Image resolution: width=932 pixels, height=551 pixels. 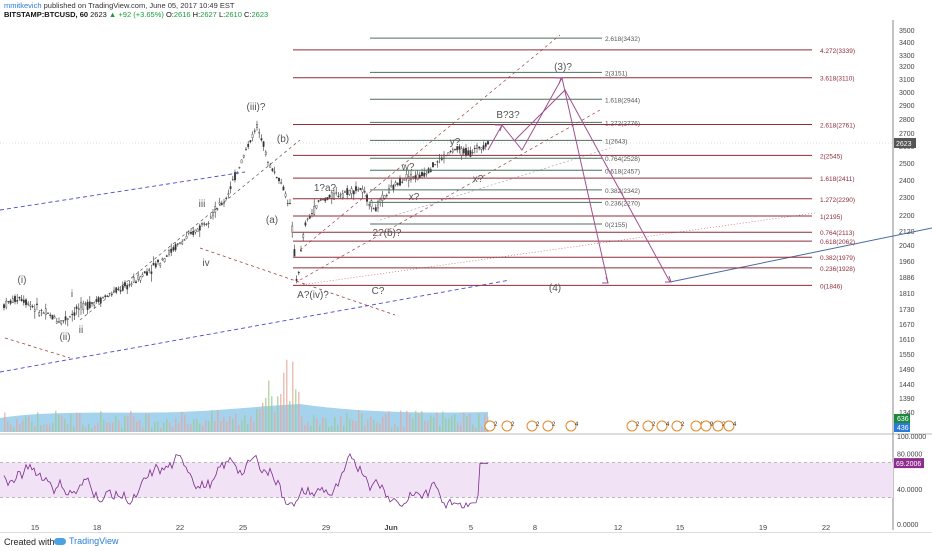 I want to click on symbol-label: BITSTAMP:BTCUSD, 60, so click(x=46, y=14).